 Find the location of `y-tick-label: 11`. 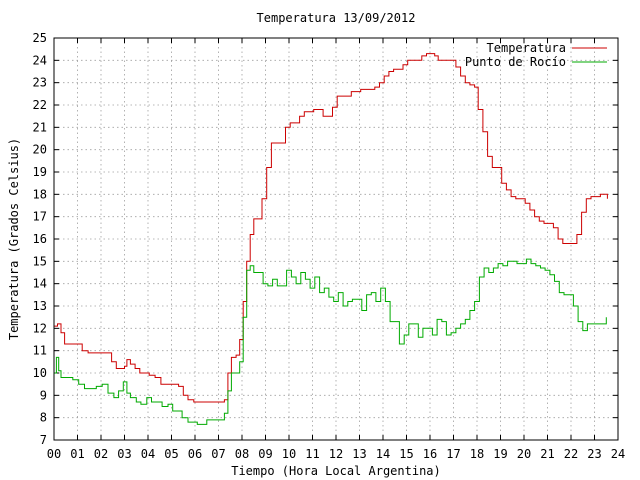

y-tick-label: 11 is located at coordinates (40, 351).